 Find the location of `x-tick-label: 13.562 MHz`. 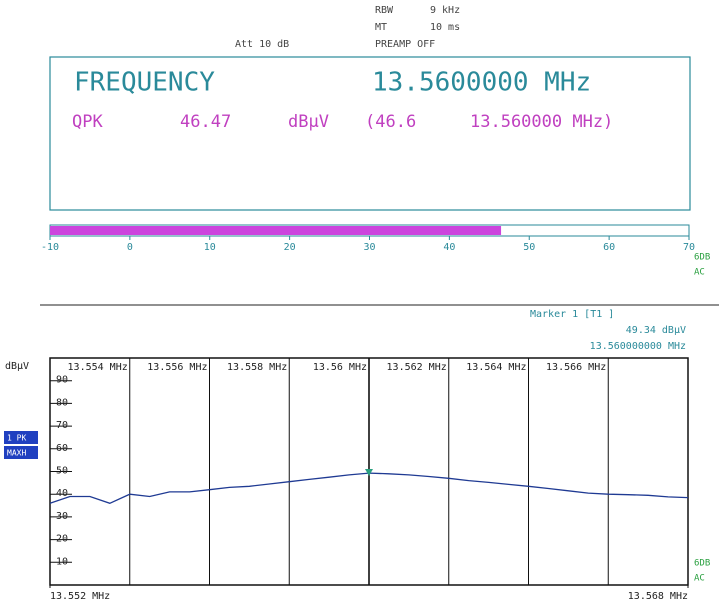

x-tick-label: 13.562 MHz is located at coordinates (417, 367).